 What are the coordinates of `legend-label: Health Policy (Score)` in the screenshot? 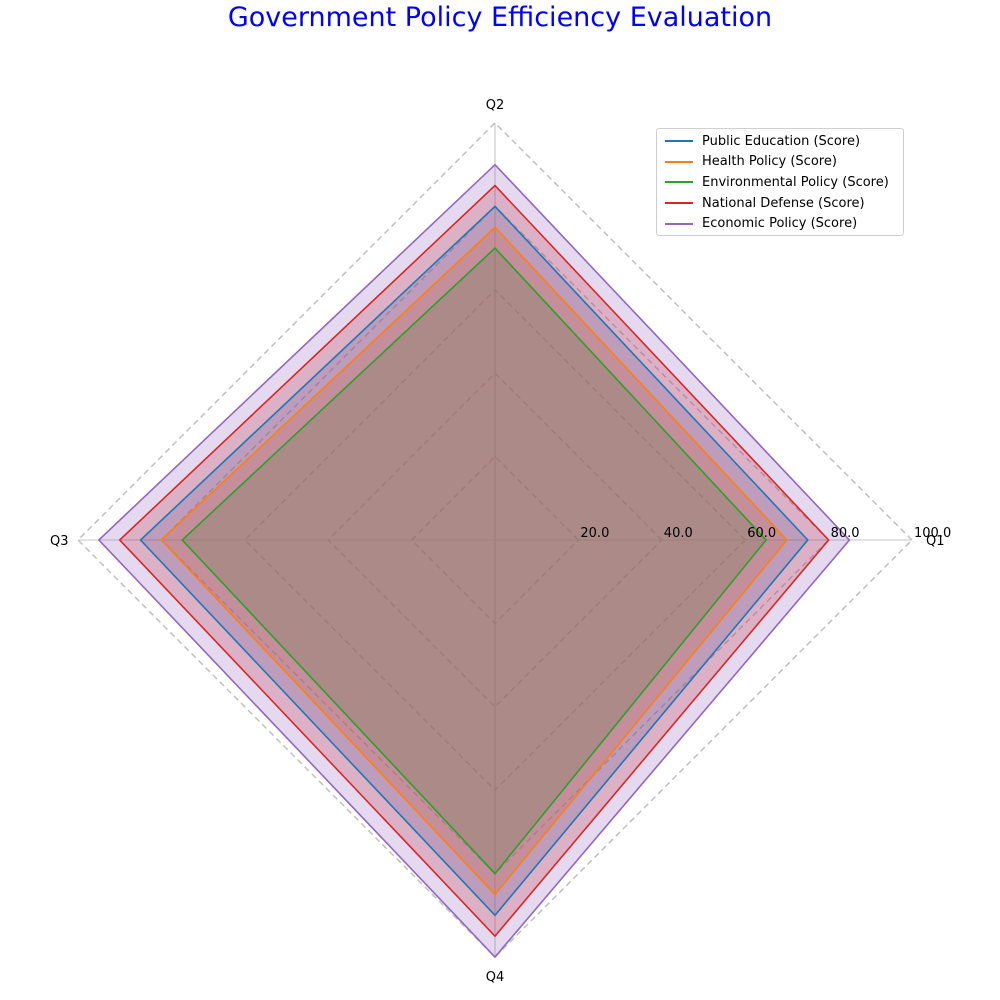 It's located at (769, 162).